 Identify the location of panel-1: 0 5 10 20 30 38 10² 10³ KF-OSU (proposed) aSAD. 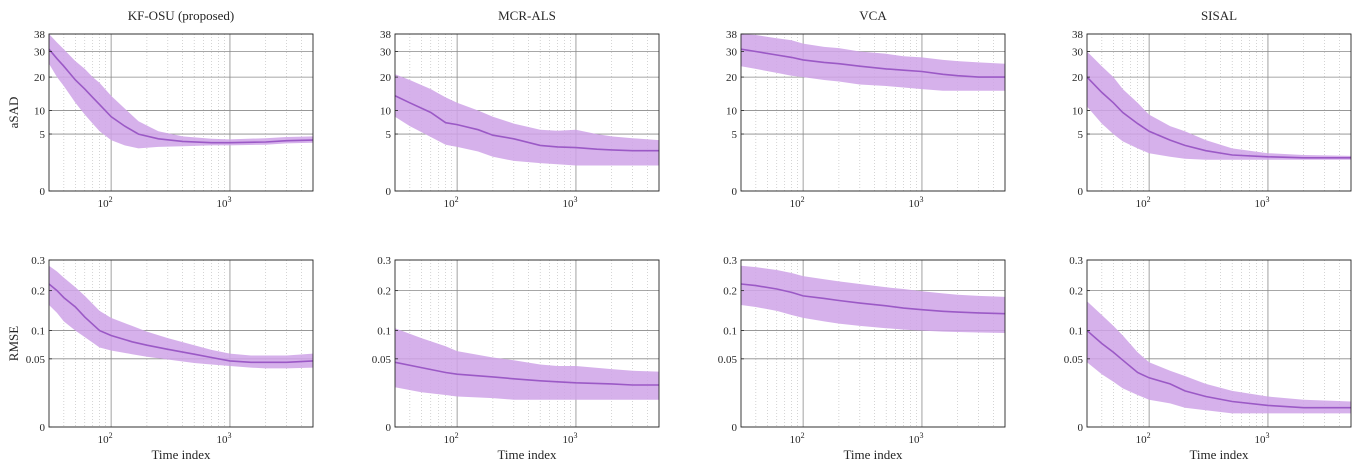
(160, 109).